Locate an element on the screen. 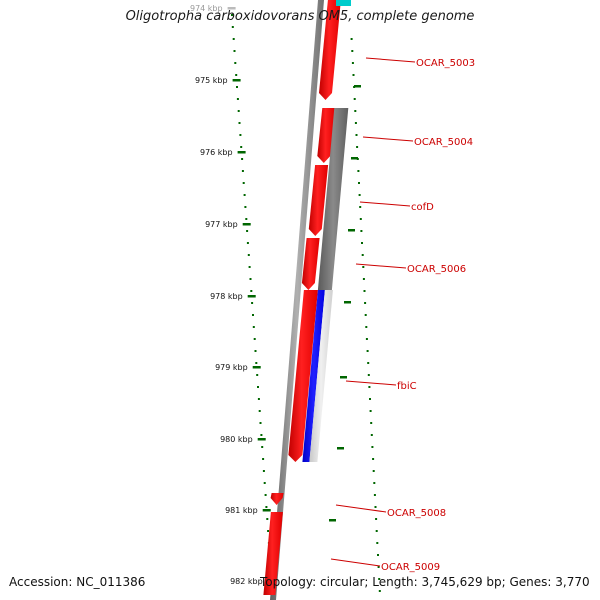  gene-light-gray is located at coordinates (321, 376).